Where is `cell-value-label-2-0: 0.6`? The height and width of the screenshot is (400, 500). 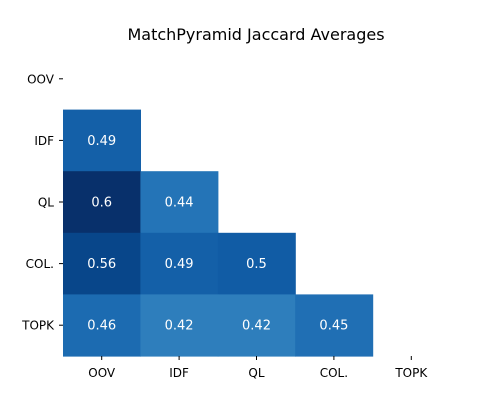 cell-value-label-2-0: 0.6 is located at coordinates (101, 203).